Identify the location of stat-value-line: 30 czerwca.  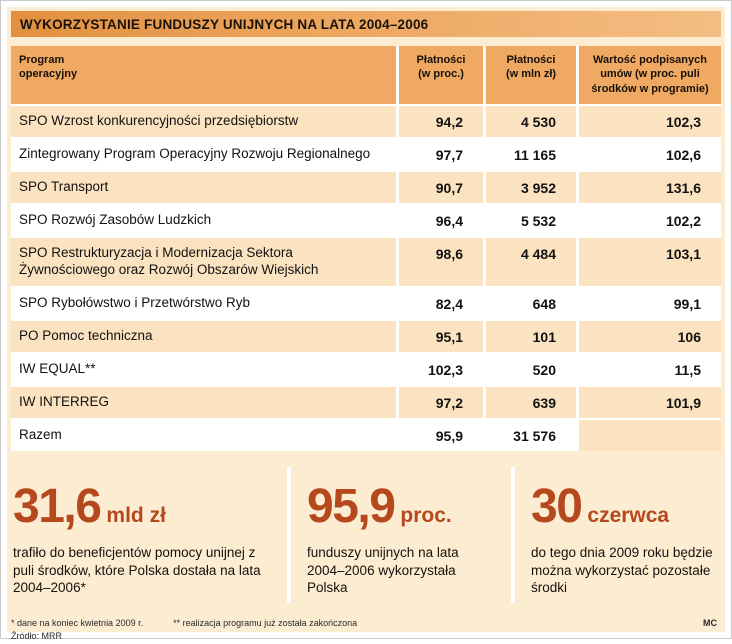
(622, 506).